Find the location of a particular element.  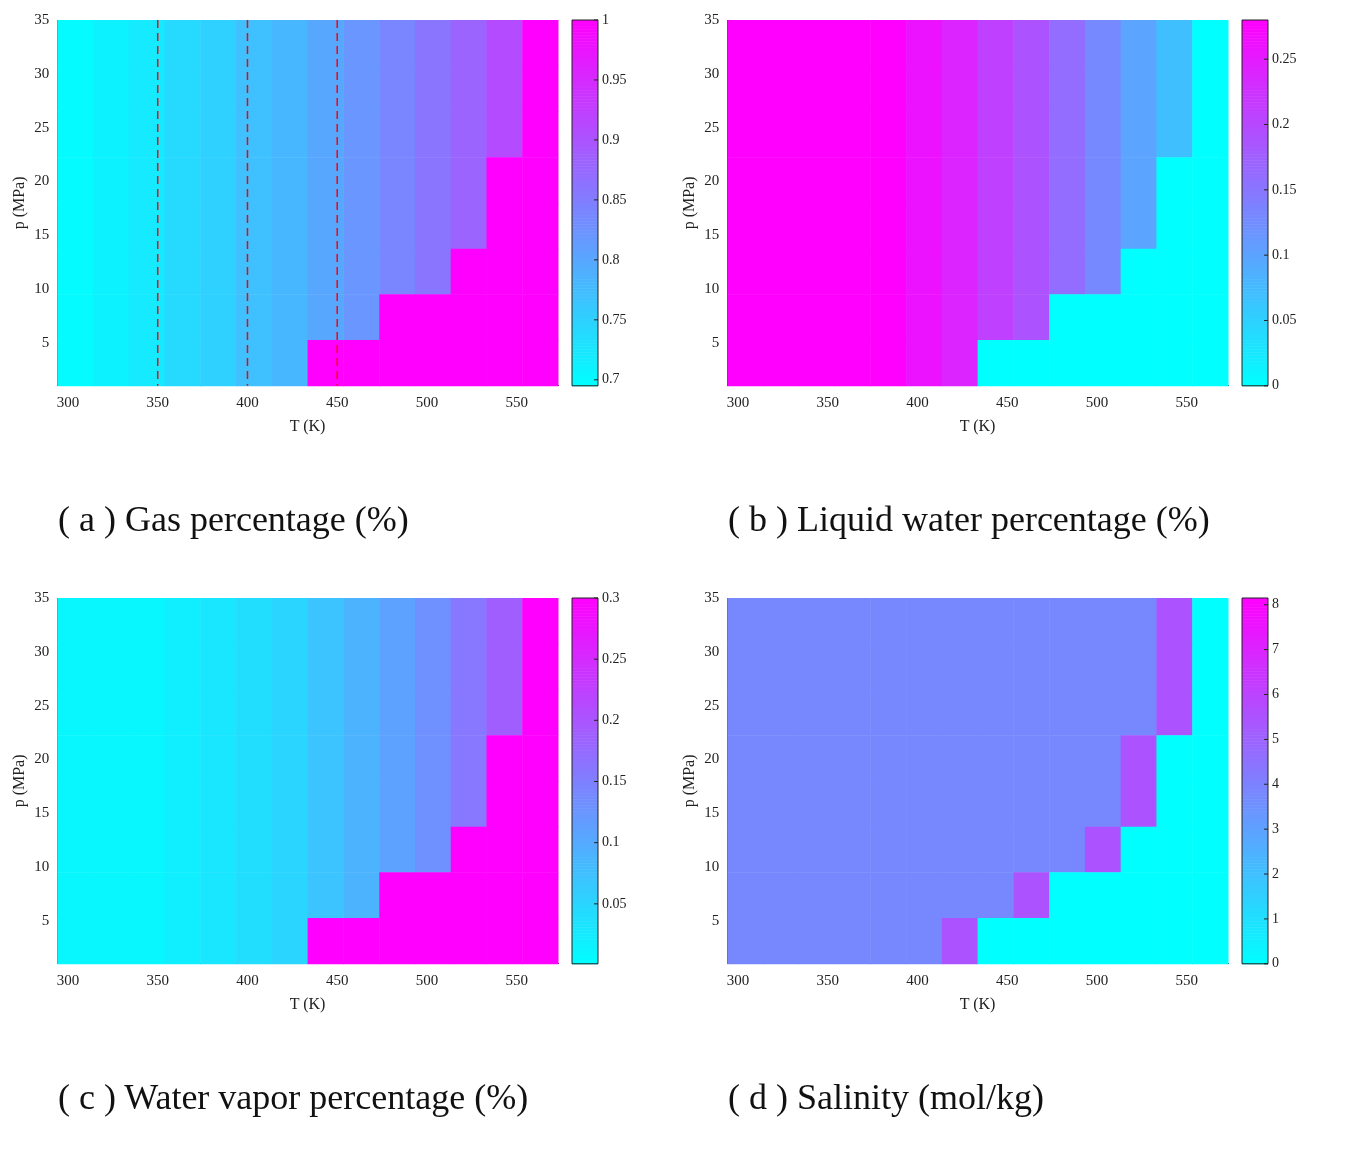

color-bar-label: 0.7 is located at coordinates (611, 379).